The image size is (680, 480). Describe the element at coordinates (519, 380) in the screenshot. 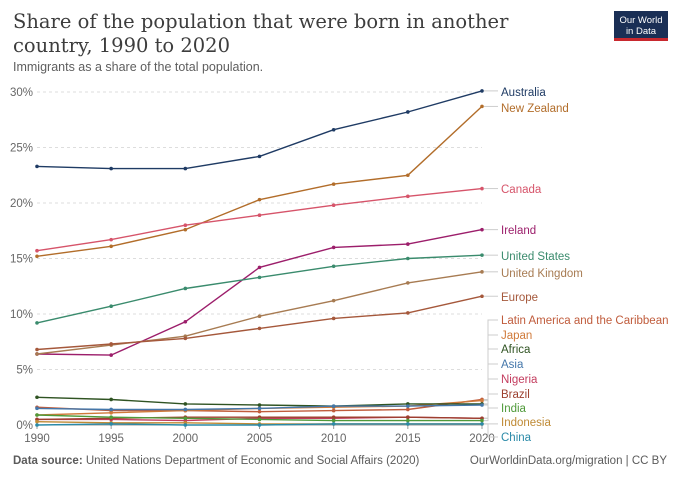

I see `series-label: Nigeria` at that location.